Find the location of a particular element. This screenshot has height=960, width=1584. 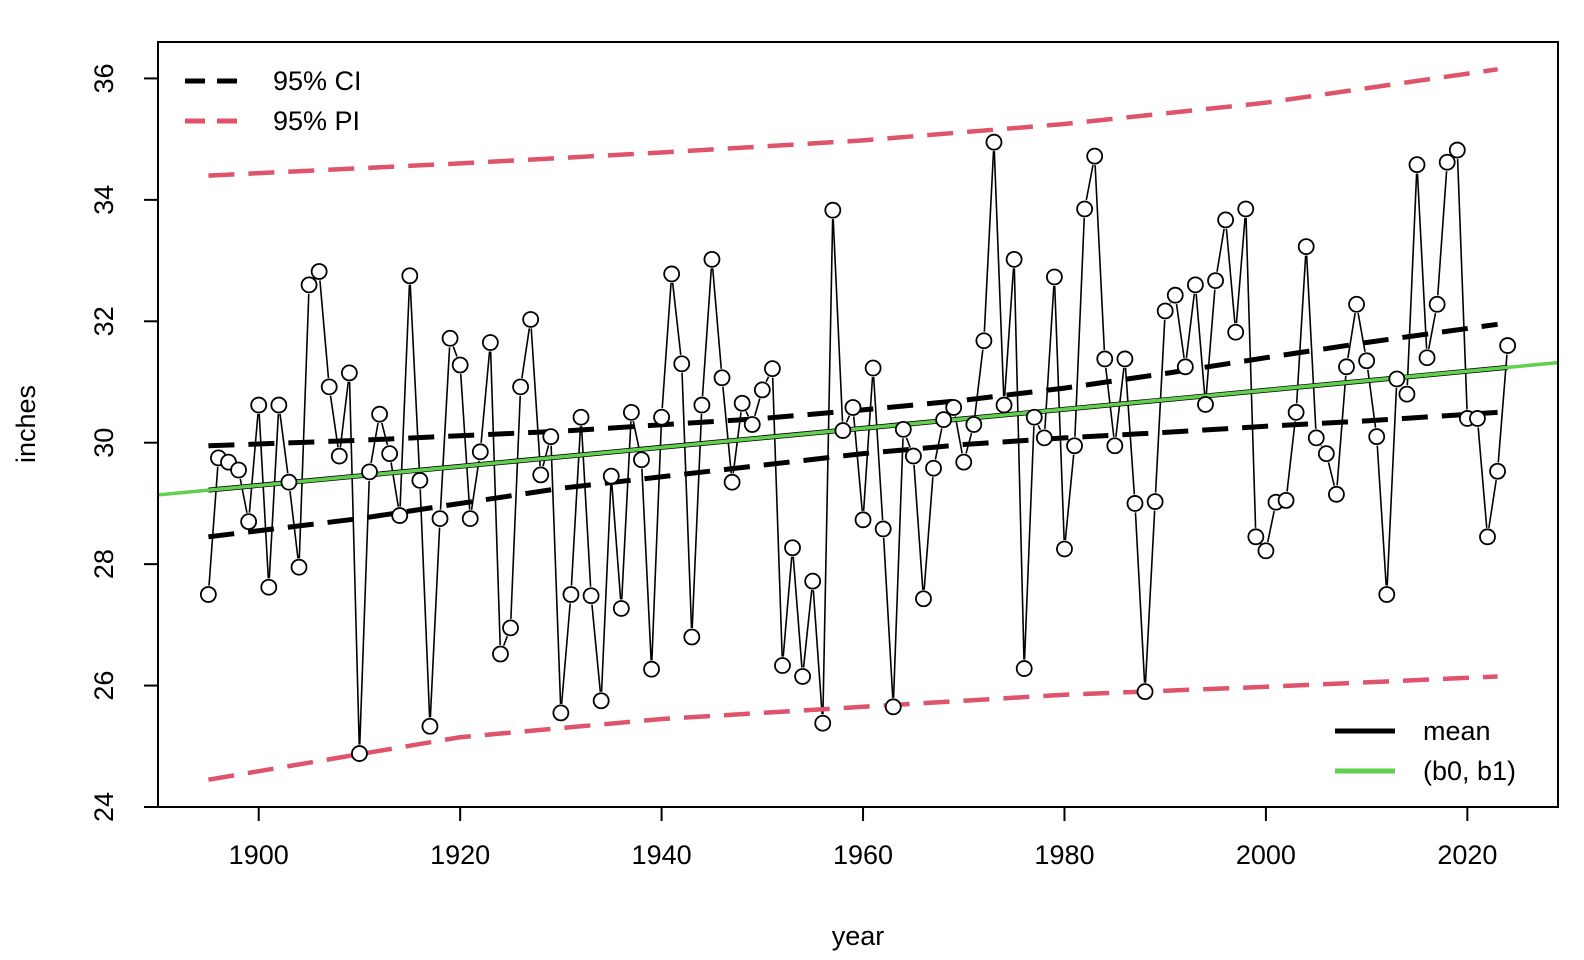

x-axis-title: year is located at coordinates (858, 936).